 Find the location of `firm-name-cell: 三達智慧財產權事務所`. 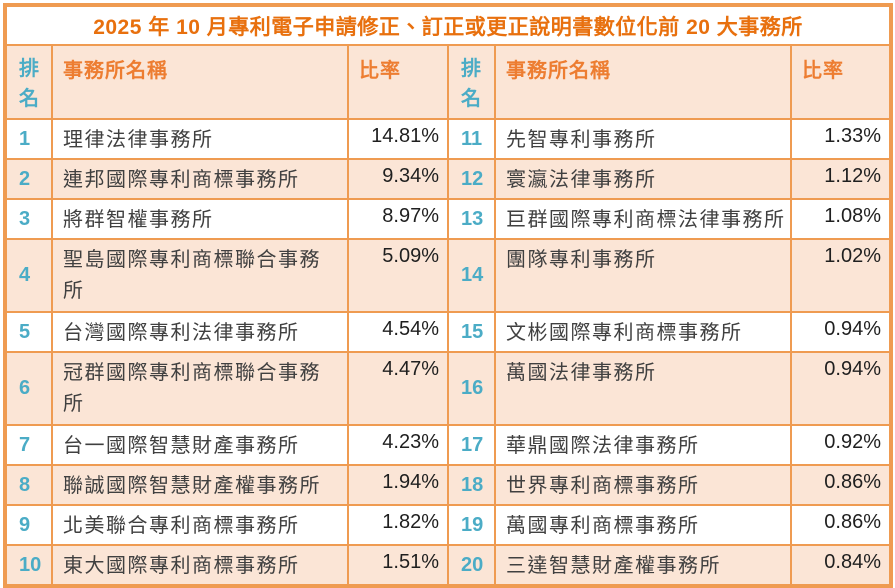

firm-name-cell: 三達智慧財產權事務所 is located at coordinates (643, 565).